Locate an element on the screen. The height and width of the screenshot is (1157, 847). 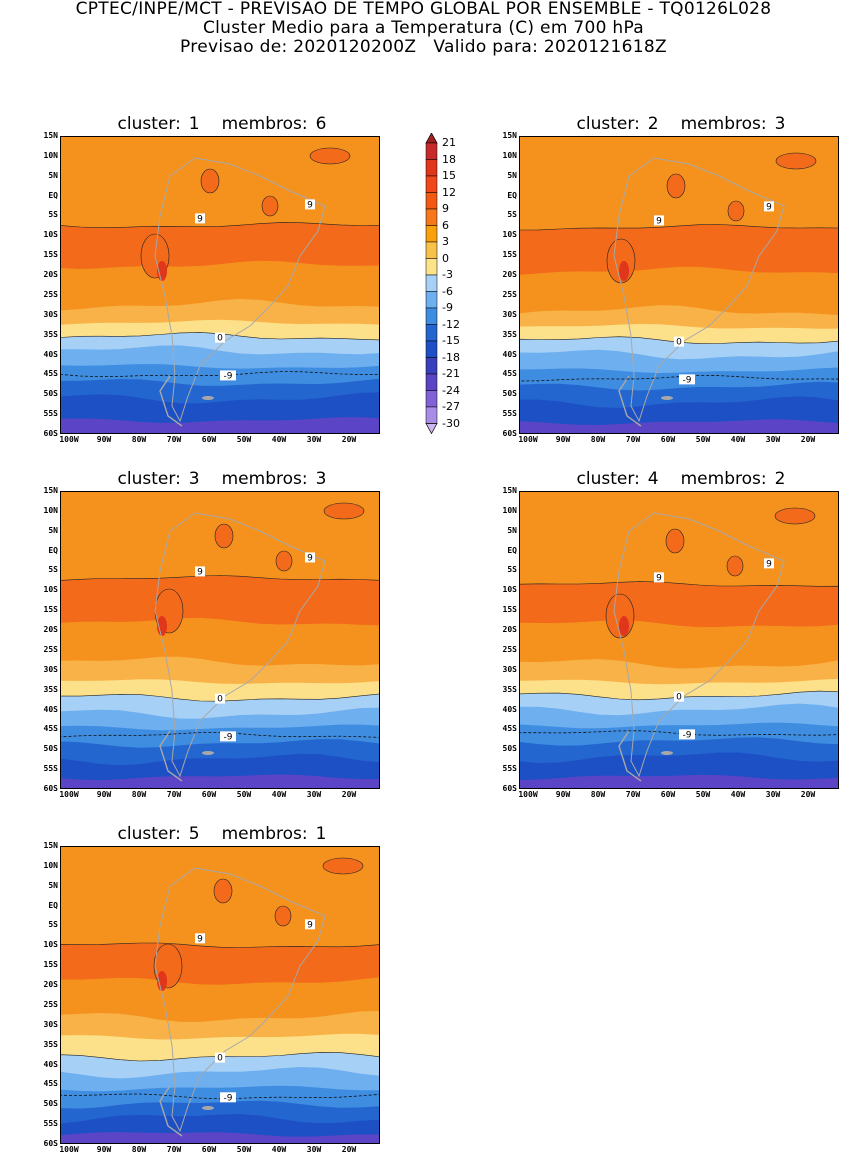
lon-label: 100W is located at coordinates (528, 439).